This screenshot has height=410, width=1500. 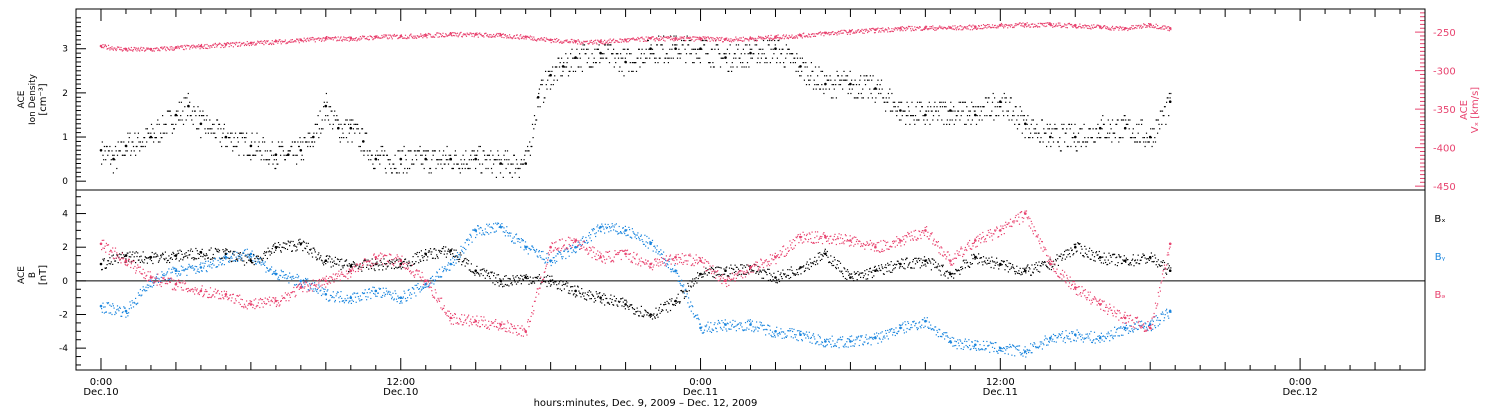 I want to click on by-sample, so click(x=140, y=289).